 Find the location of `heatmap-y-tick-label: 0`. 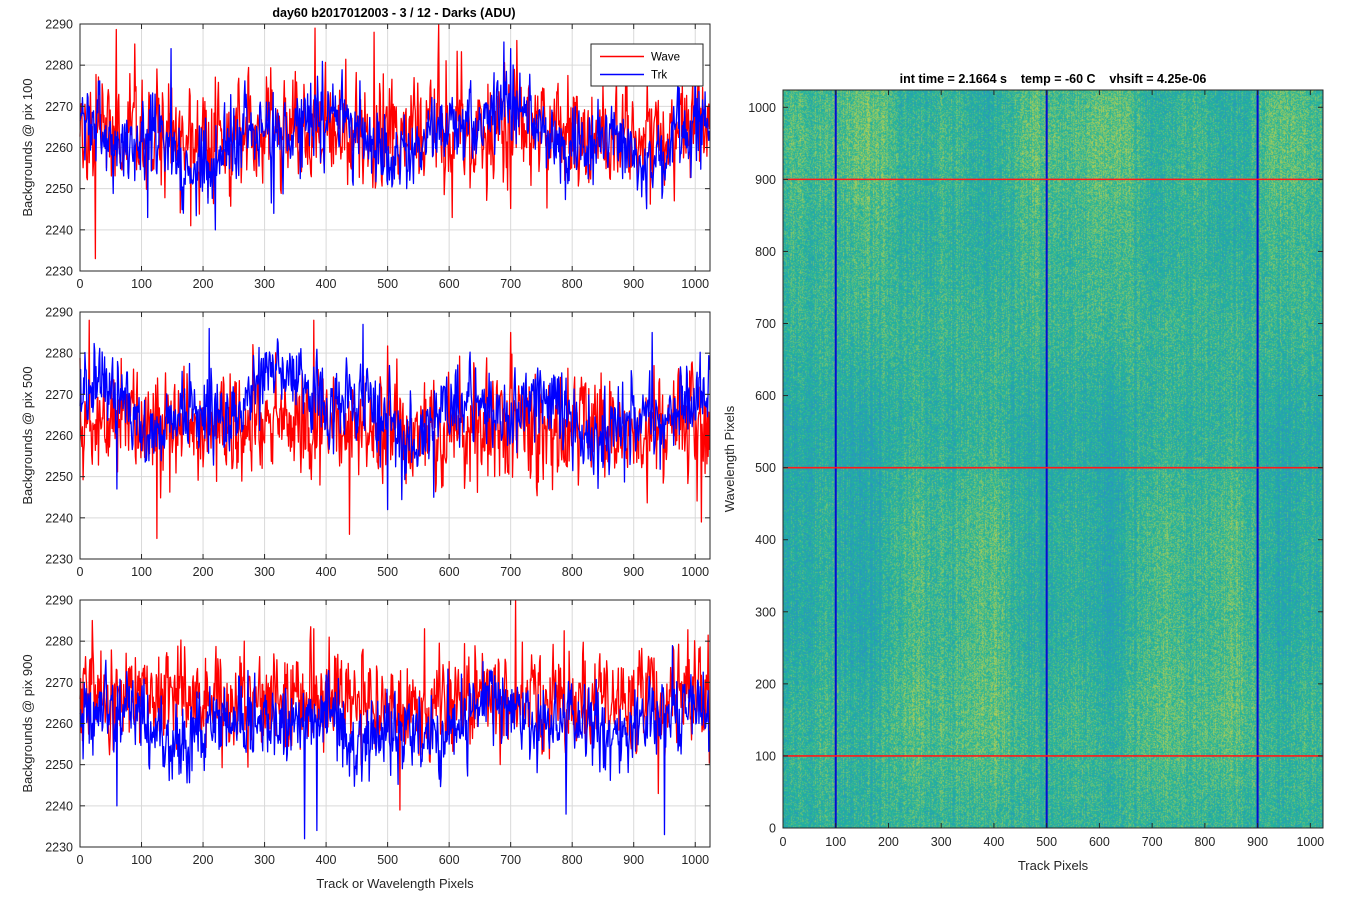

heatmap-y-tick-label: 0 is located at coordinates (772, 829).